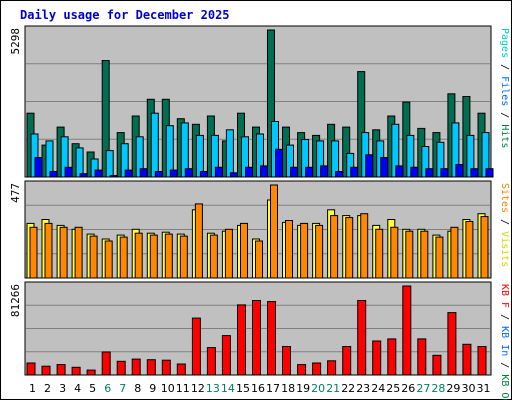 The width and height of the screenshot is (512, 400). What do you see at coordinates (504, 387) in the screenshot?
I see `legend-entry: KB Out` at bounding box center [504, 387].